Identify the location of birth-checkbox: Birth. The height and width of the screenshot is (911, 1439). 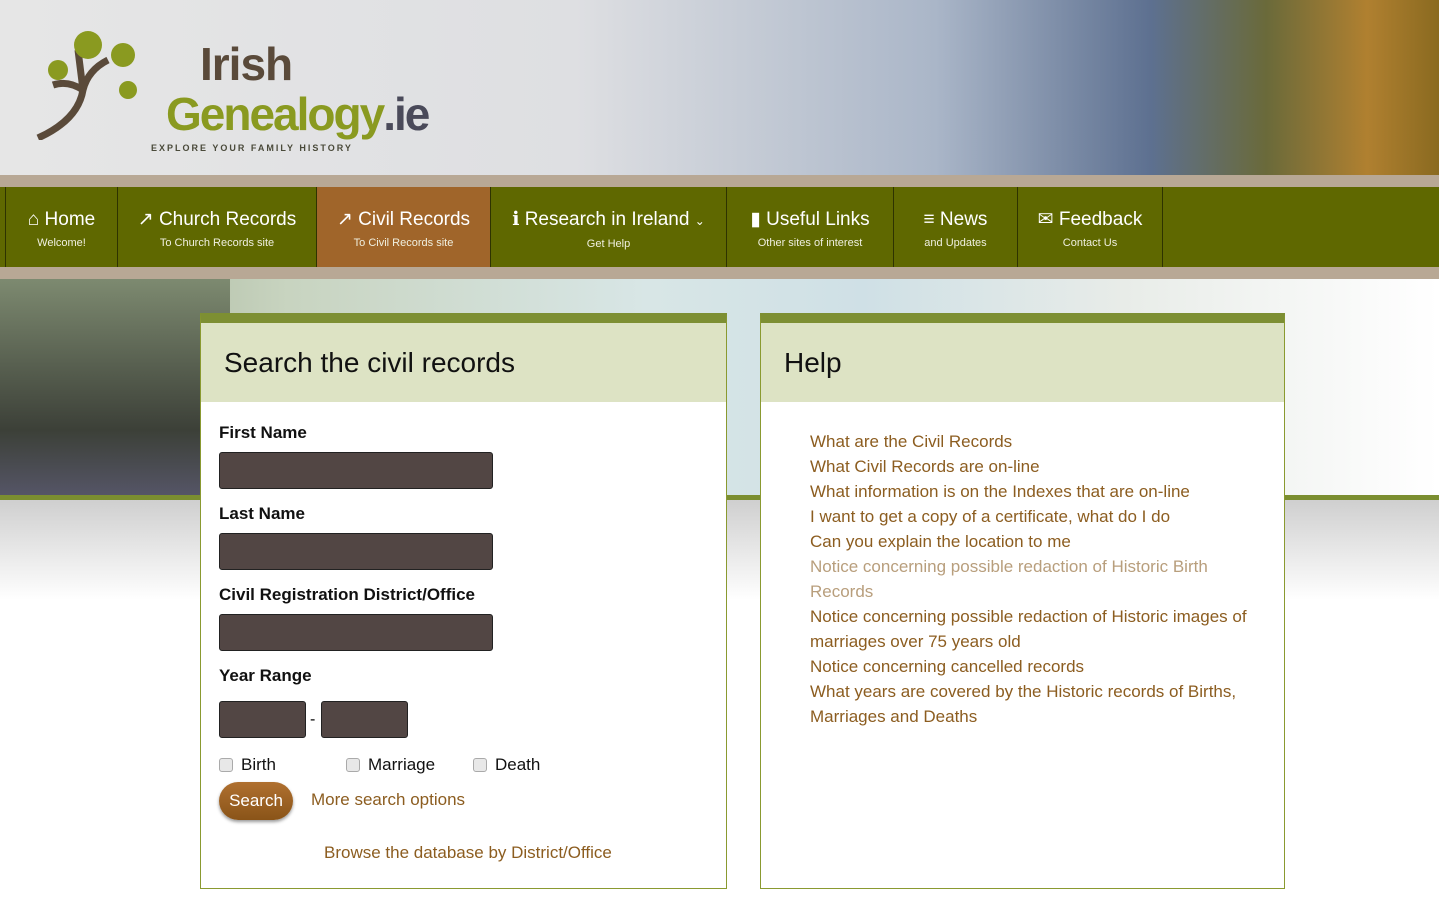
(247, 765).